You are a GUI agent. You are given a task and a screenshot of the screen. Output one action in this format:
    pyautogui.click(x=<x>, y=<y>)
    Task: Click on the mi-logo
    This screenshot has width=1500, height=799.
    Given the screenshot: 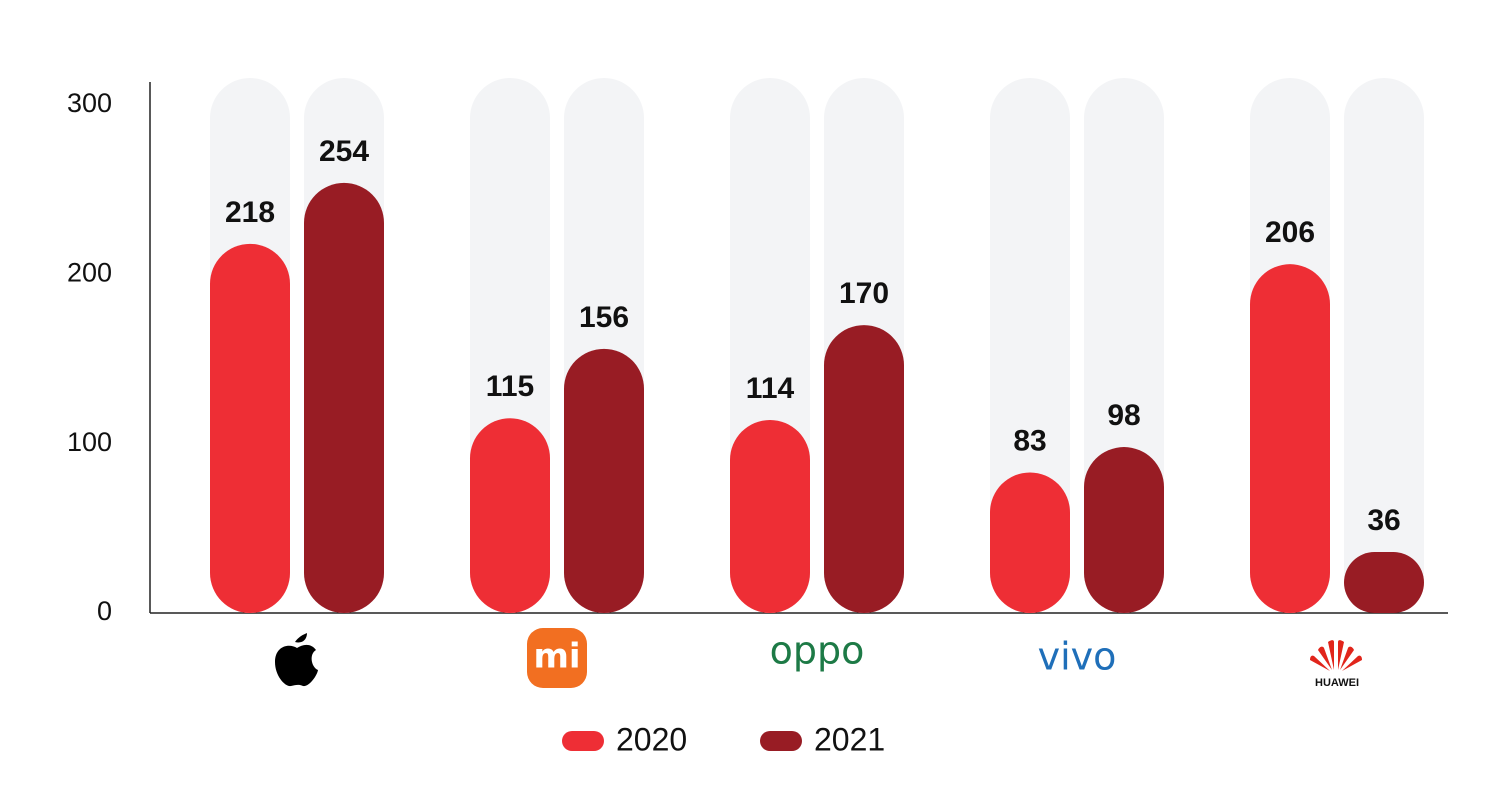 What is the action you would take?
    pyautogui.click(x=557, y=658)
    